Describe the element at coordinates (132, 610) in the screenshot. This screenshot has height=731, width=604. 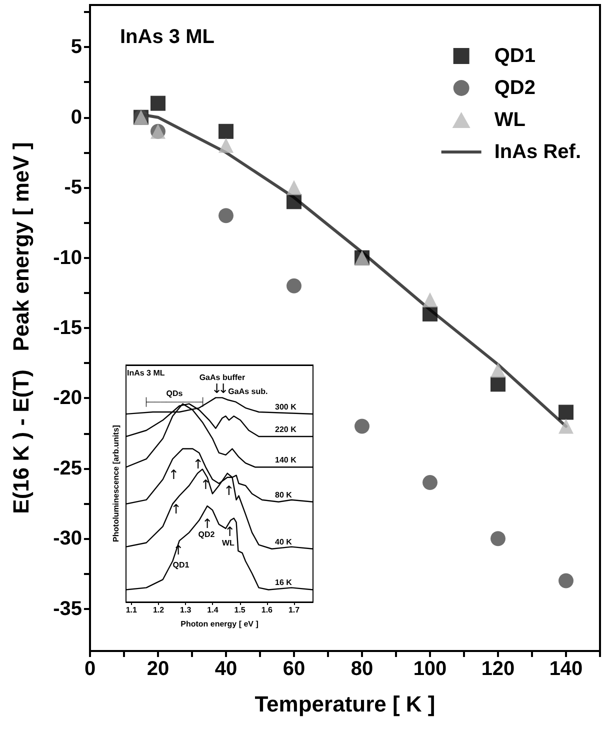
I see `x-tick-label: 1.1` at that location.